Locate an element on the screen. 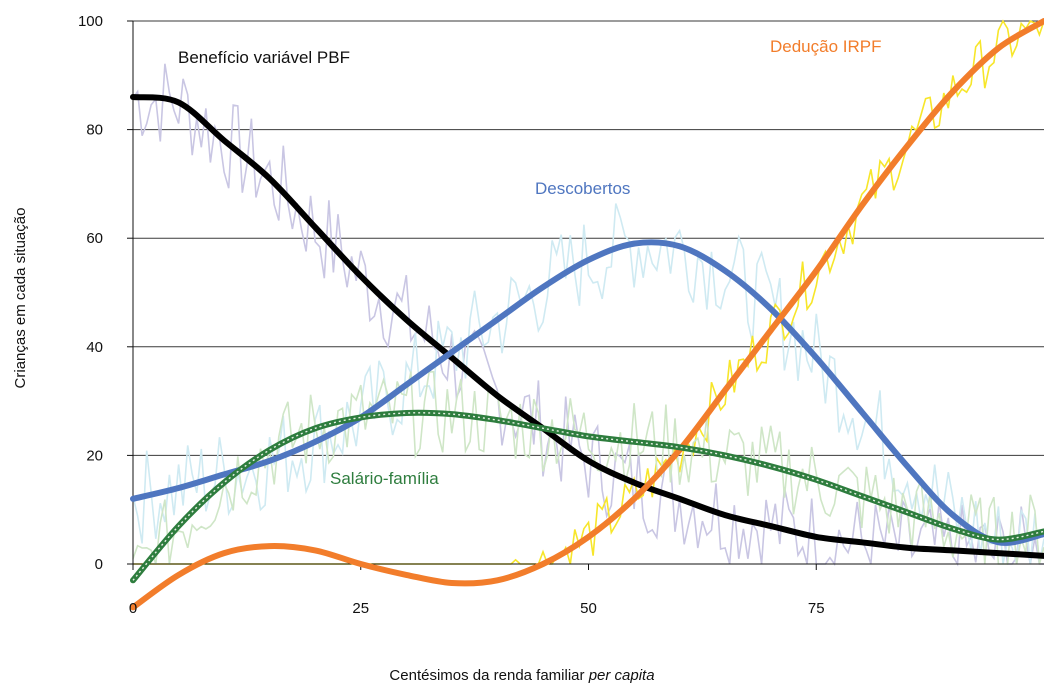 This screenshot has width=1044, height=688. y-tick-label-40: 40 is located at coordinates (94, 347).